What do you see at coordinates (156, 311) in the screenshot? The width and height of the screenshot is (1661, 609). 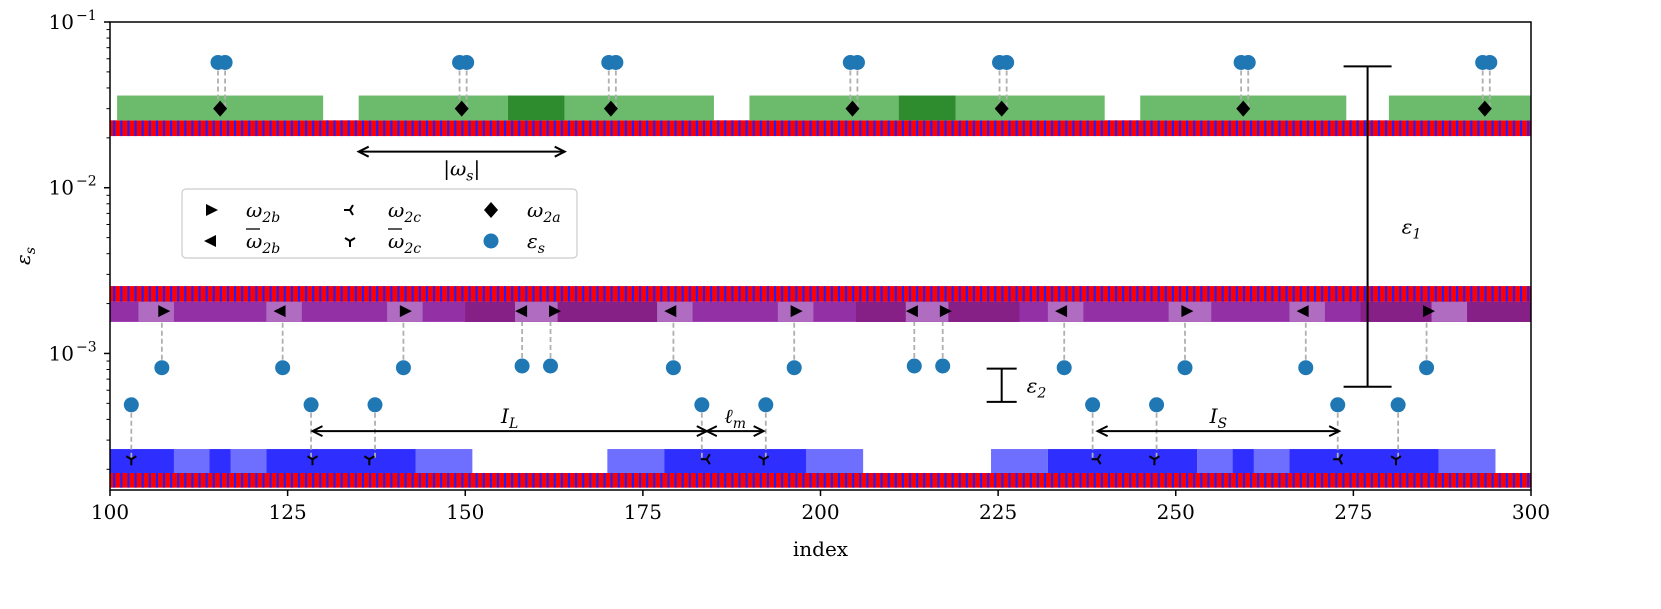 I see `purple-light-segment` at bounding box center [156, 311].